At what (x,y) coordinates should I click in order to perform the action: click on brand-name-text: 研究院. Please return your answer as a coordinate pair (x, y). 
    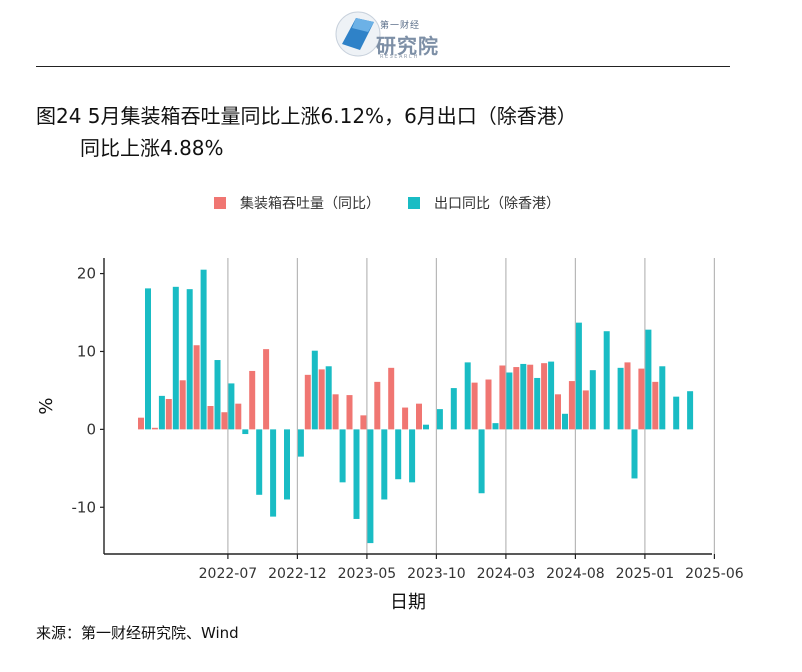
    Looking at the image, I should click on (407, 46).